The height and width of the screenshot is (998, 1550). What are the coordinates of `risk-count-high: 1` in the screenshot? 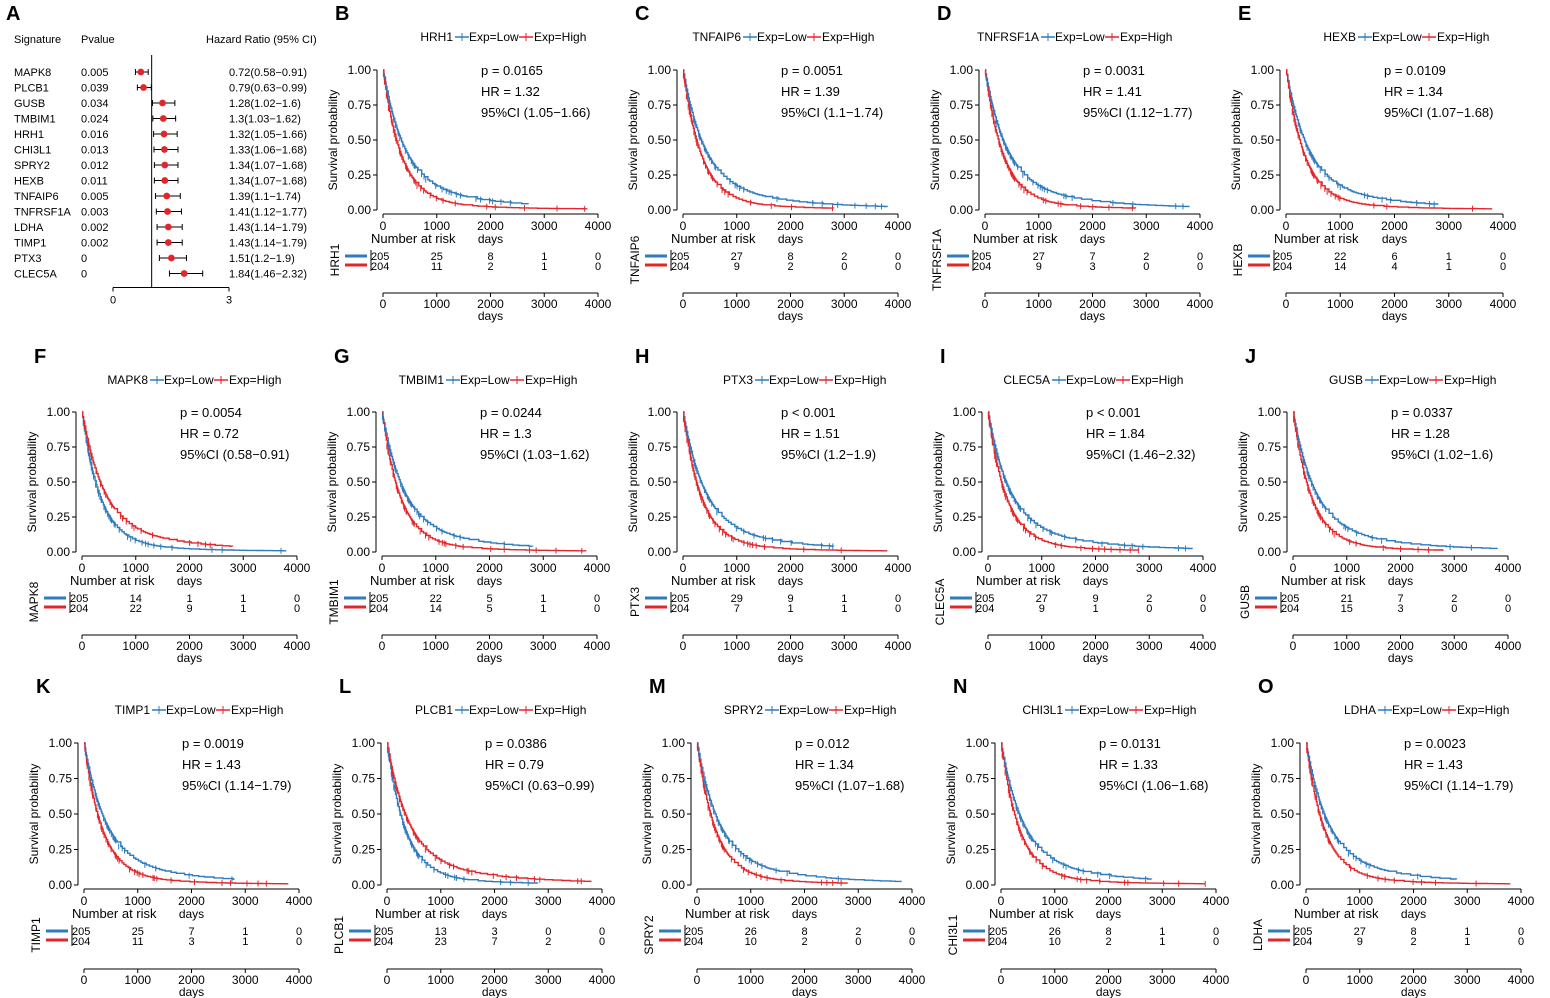 It's located at (243, 609).